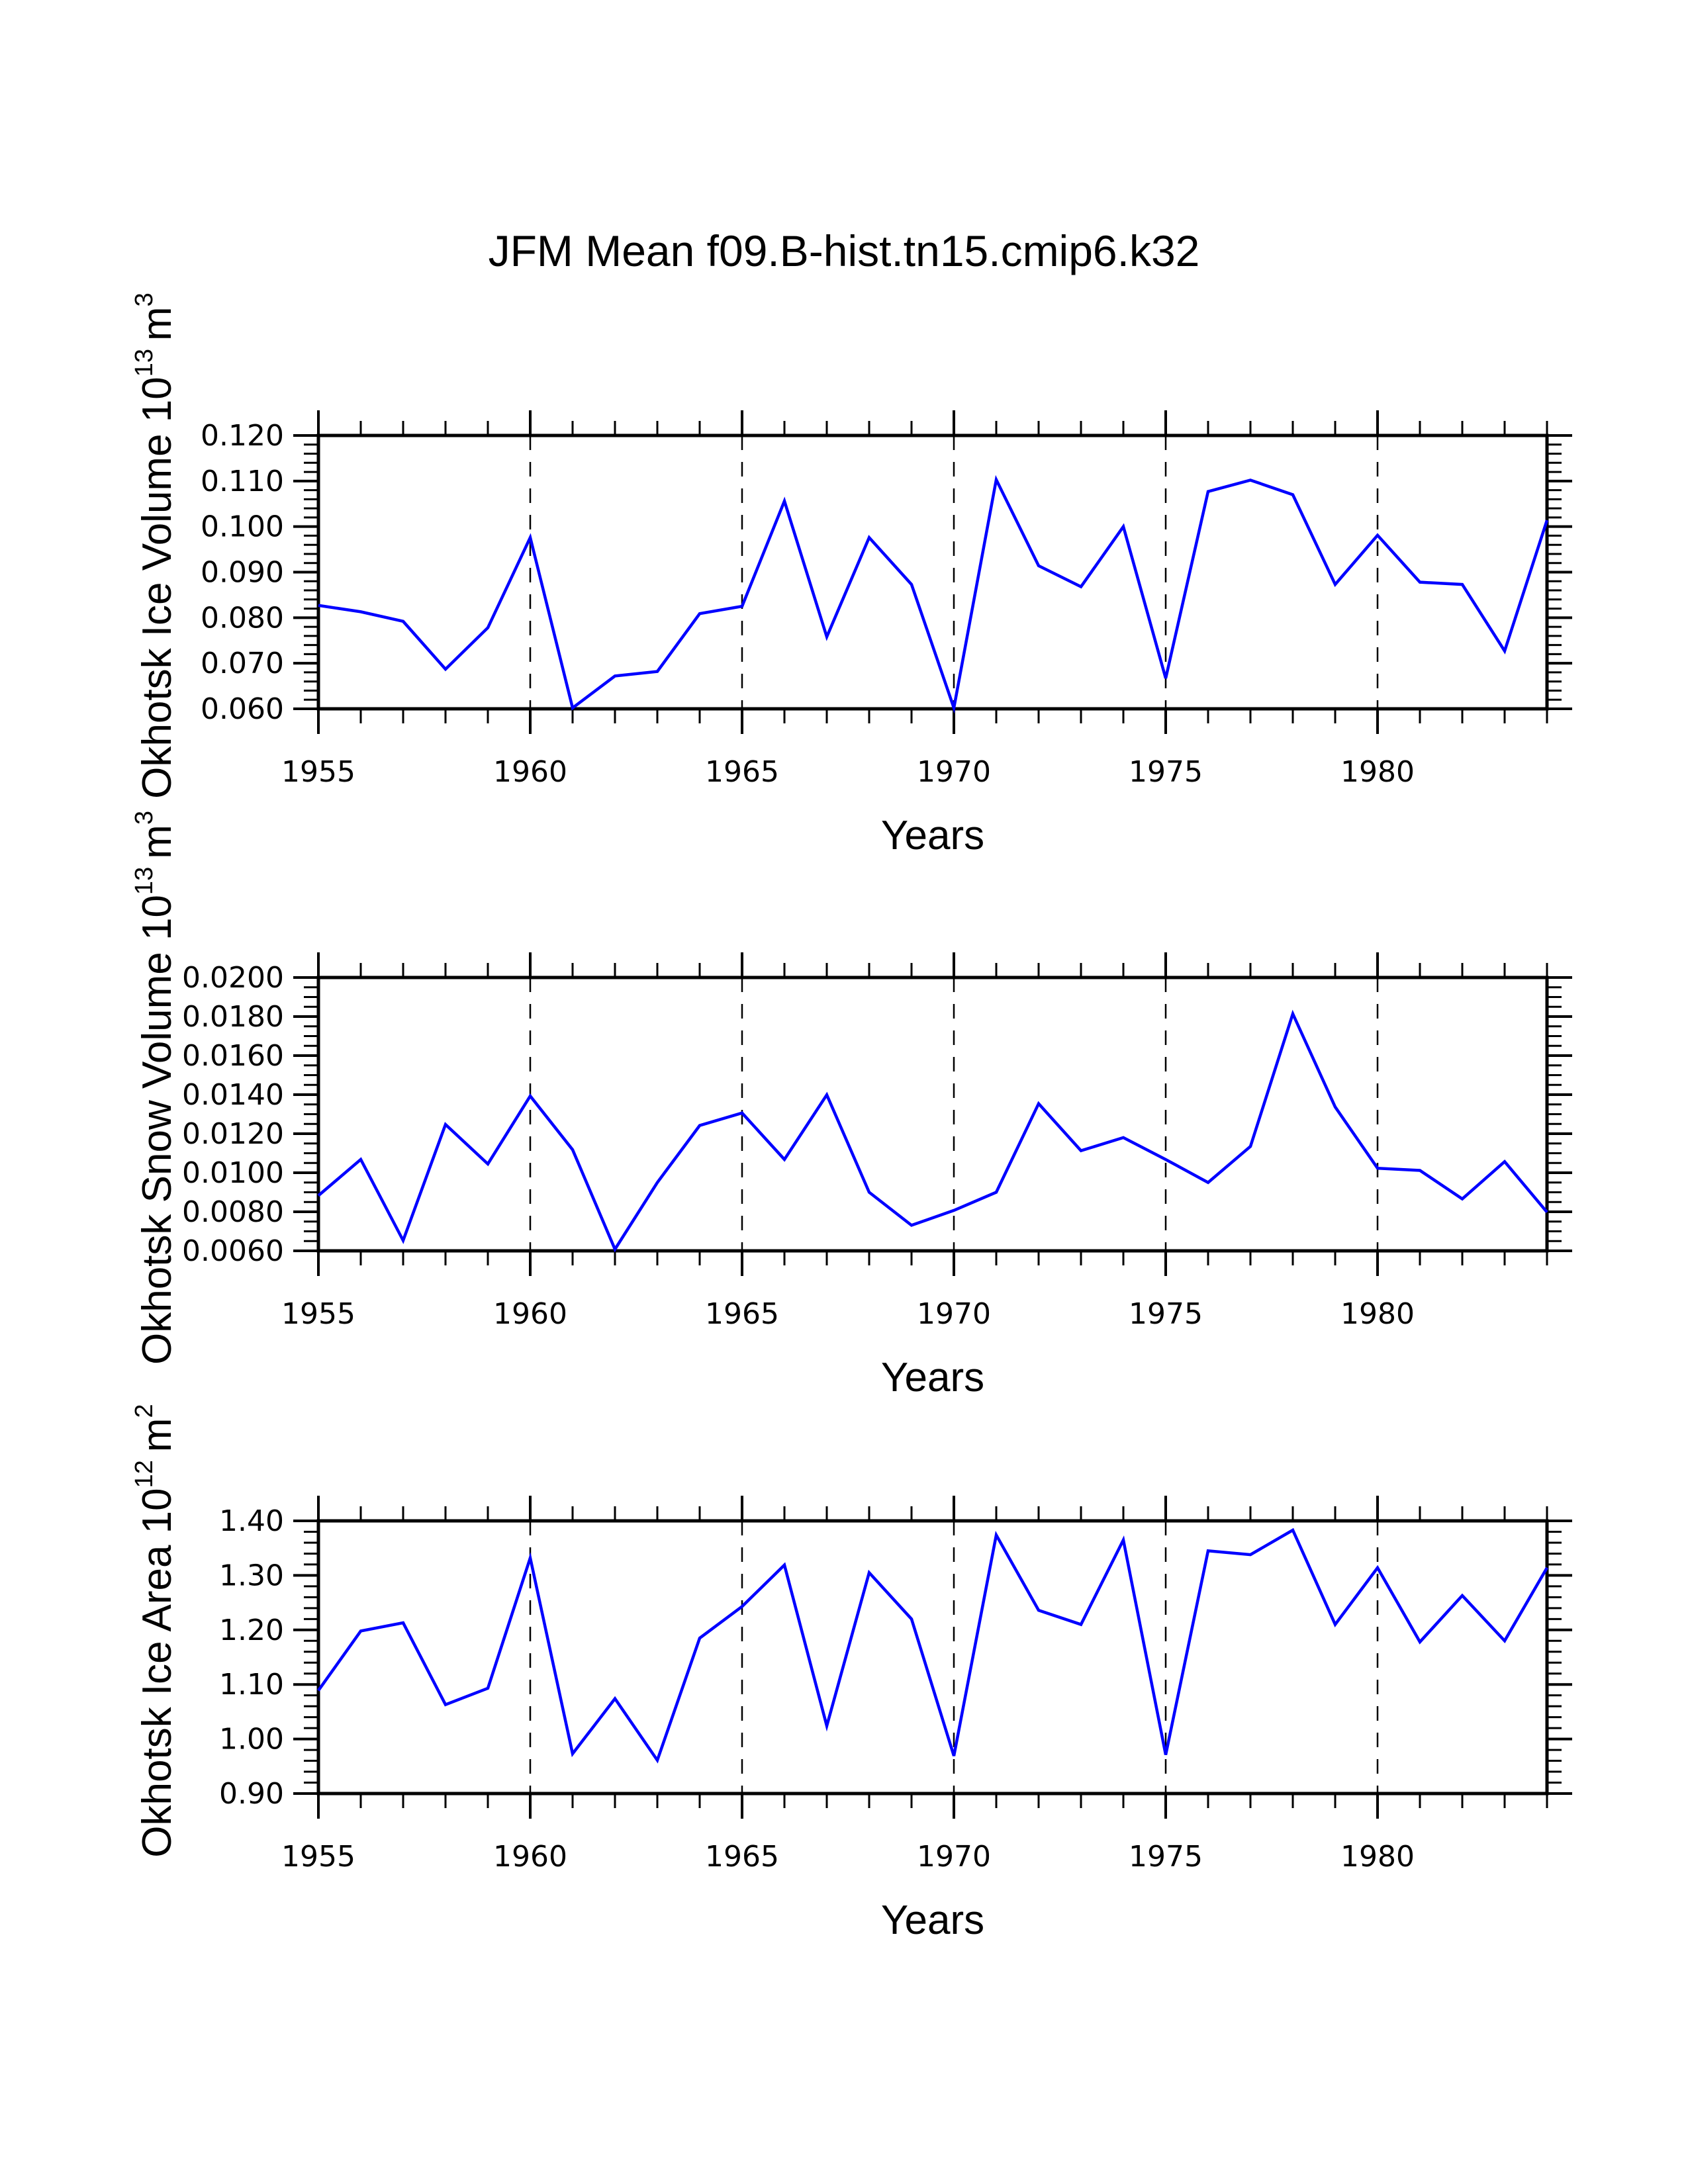 This screenshot has height=2184, width=1688. What do you see at coordinates (242, 527) in the screenshot?
I see `y-tick-label: 0.100` at bounding box center [242, 527].